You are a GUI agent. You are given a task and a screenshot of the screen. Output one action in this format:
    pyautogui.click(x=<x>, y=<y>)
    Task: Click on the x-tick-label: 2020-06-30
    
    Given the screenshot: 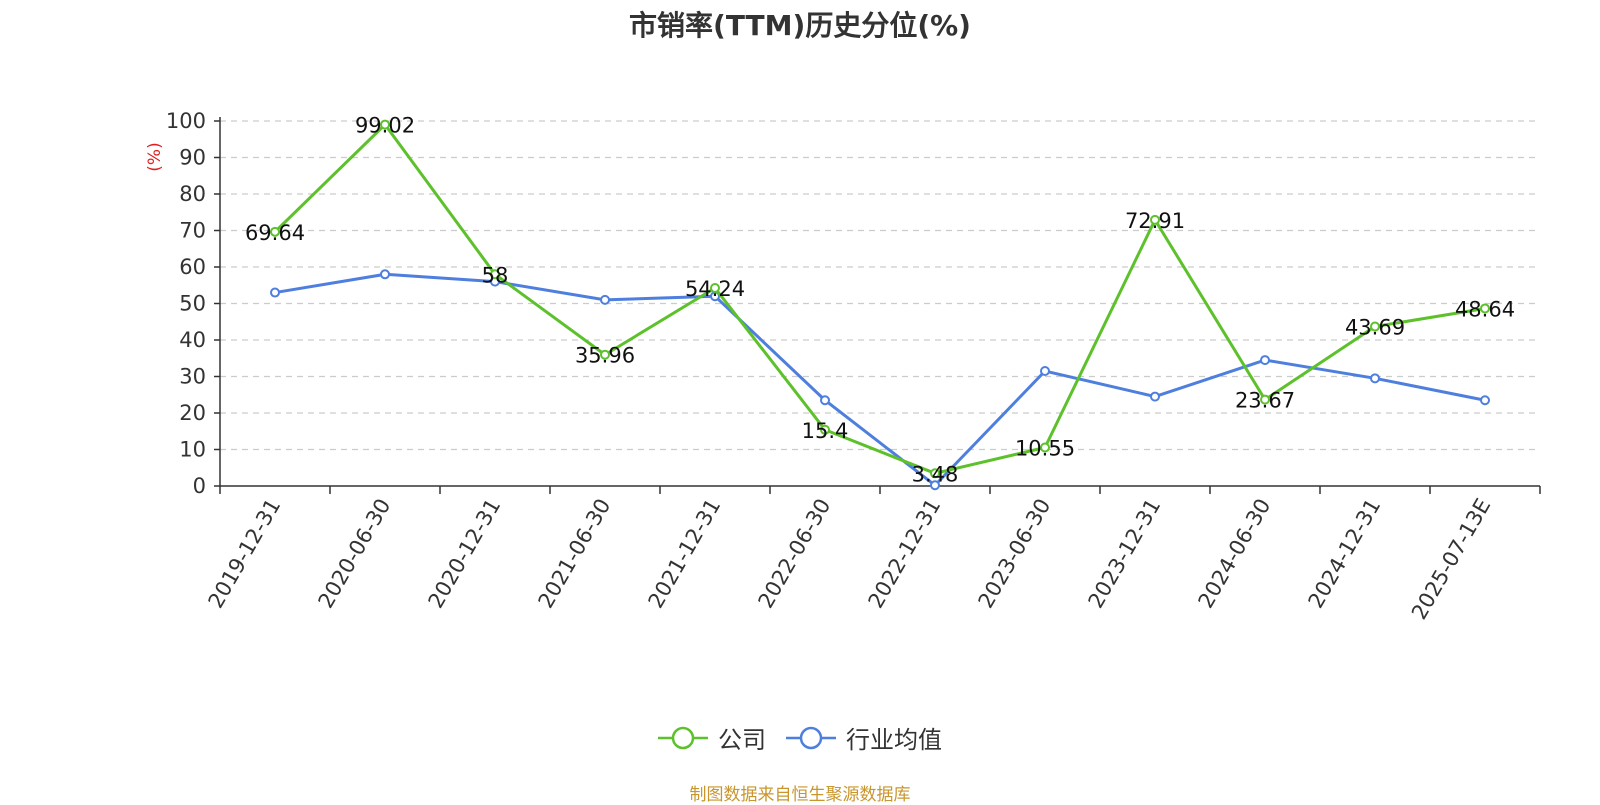 What is the action you would take?
    pyautogui.click(x=355, y=554)
    